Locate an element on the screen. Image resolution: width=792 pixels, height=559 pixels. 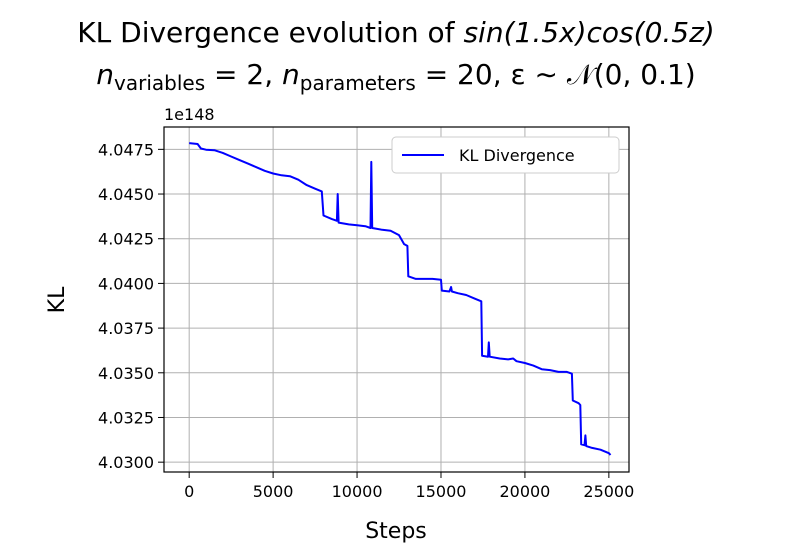
x-tick-label: 10000 is located at coordinates (357, 491).